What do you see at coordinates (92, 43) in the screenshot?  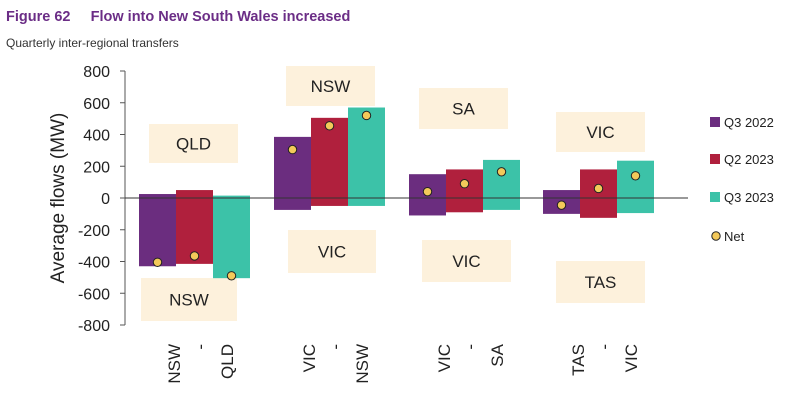 I see `figure-subtitle: Quarterly inter-regional transfers` at bounding box center [92, 43].